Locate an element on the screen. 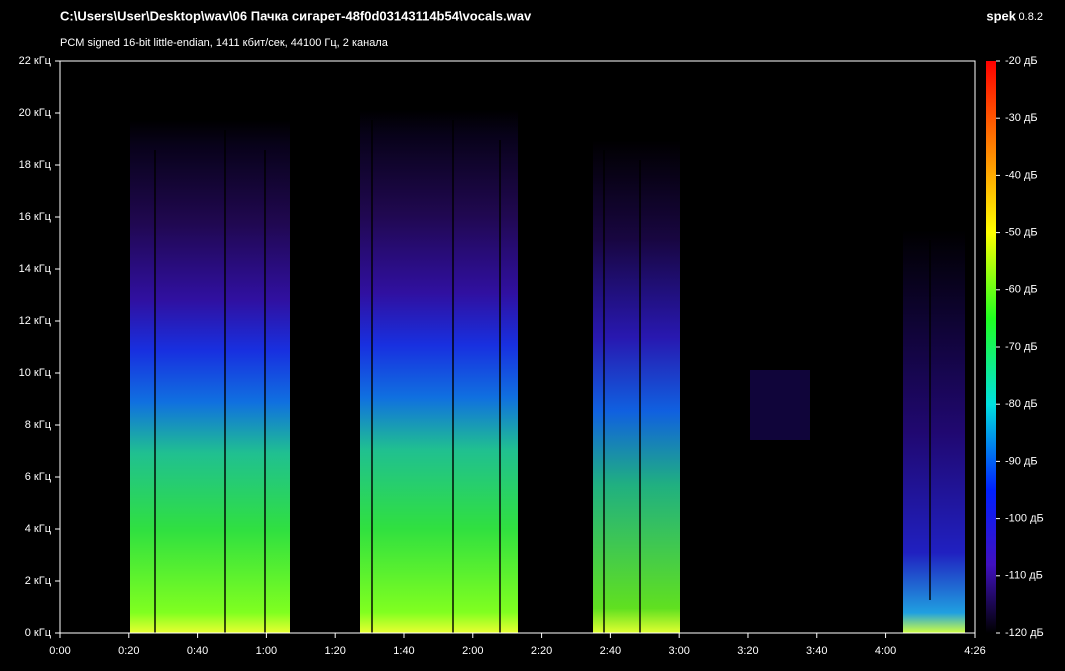  y-tick-label: 12 кГц is located at coordinates (35, 321).